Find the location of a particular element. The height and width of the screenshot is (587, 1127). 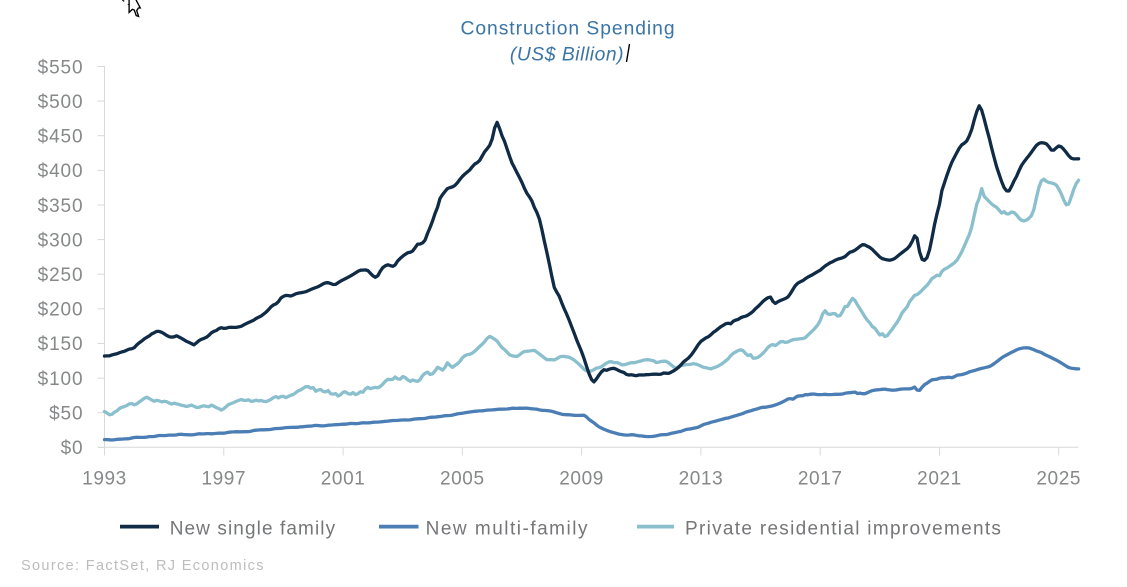

svg-text: 2017 is located at coordinates (820, 479).